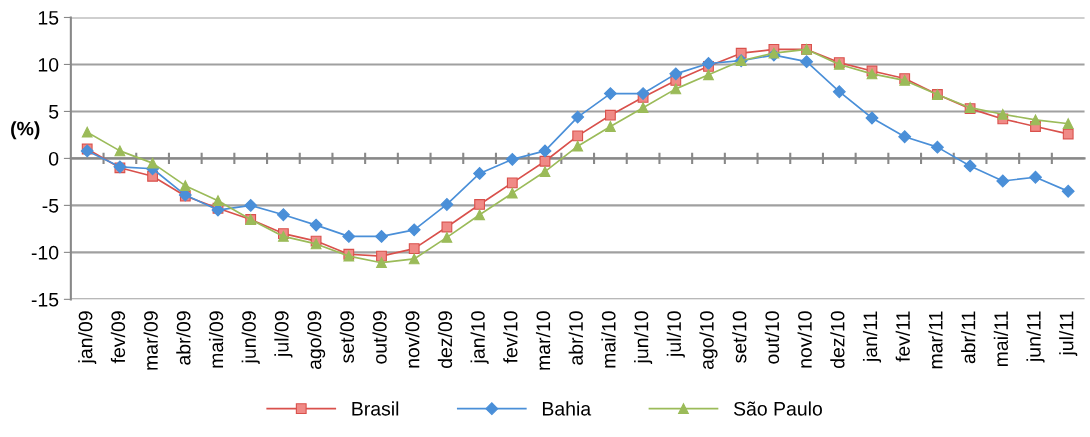 The width and height of the screenshot is (1090, 437). Describe the element at coordinates (777, 408) in the screenshot. I see `legend-label: São Paulo` at that location.